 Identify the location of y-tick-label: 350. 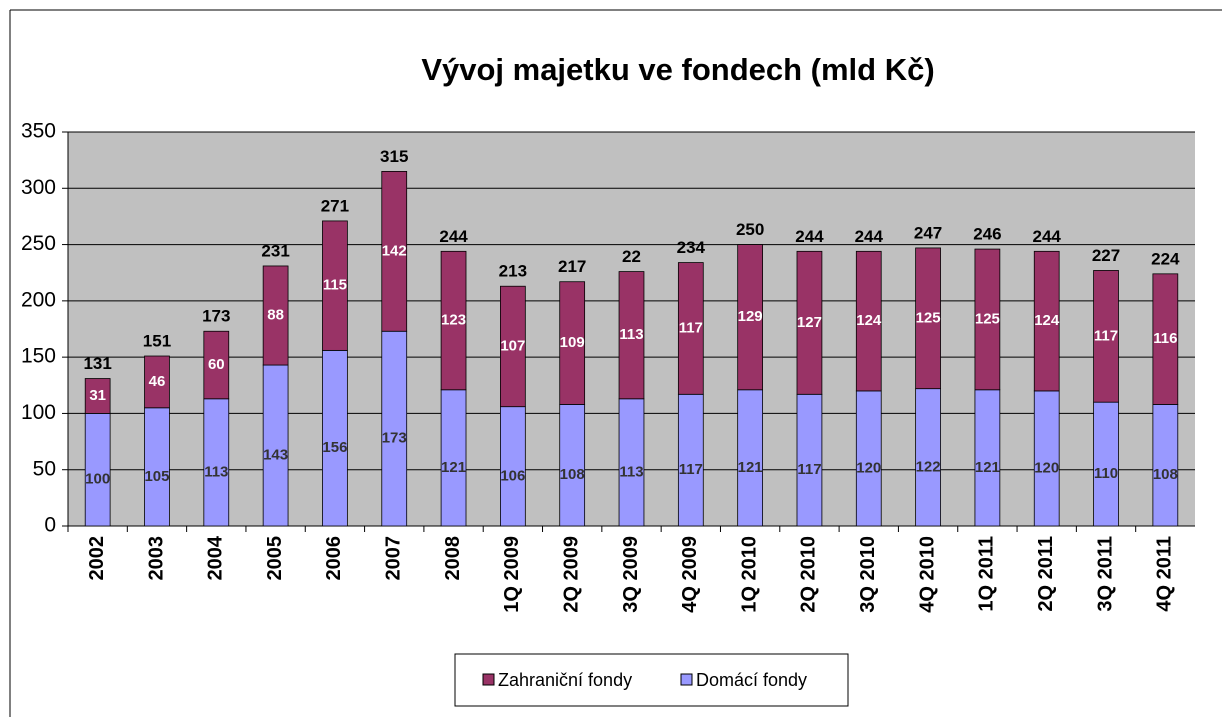
(38, 131).